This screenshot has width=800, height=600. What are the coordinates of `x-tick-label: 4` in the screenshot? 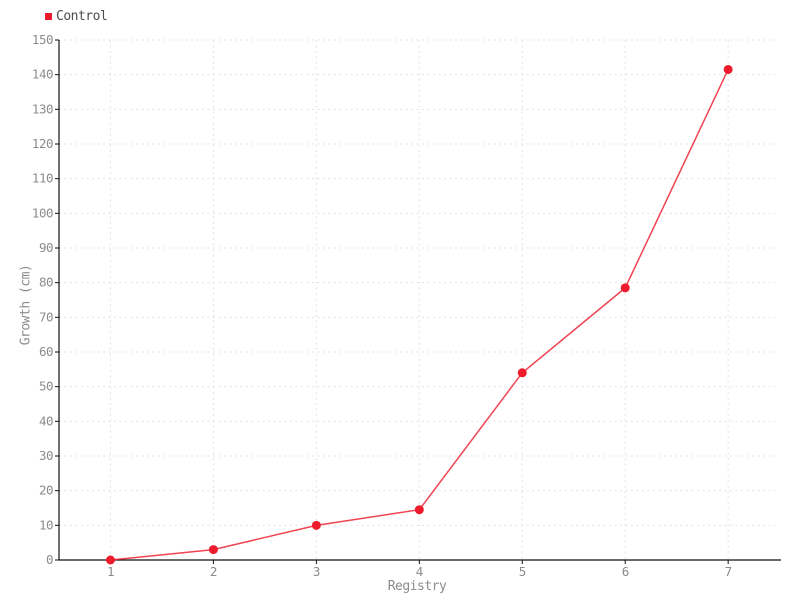 It's located at (419, 571).